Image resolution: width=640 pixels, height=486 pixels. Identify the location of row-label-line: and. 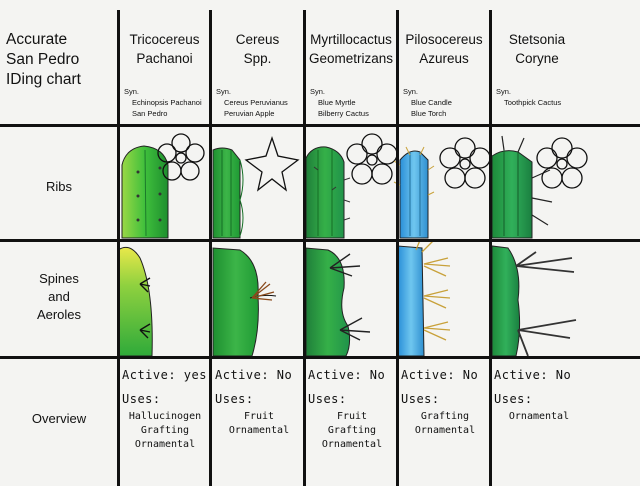
(59, 296).